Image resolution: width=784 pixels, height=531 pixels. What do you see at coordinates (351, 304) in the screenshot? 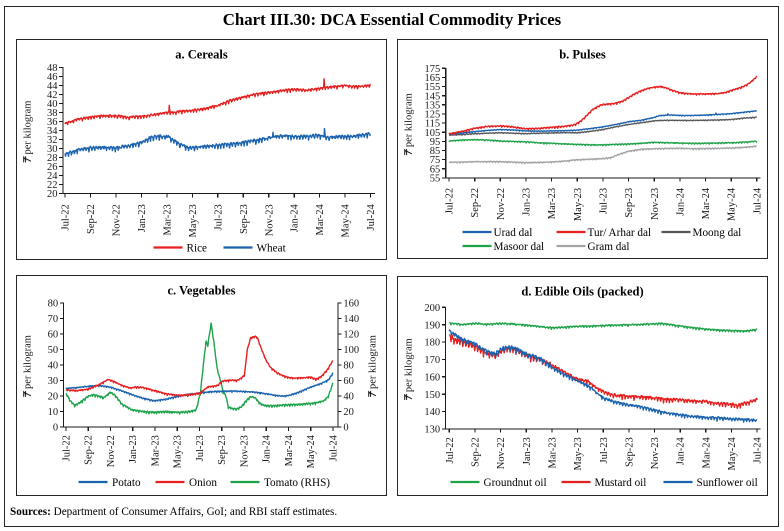
I see `svg-text: 160` at bounding box center [351, 304].